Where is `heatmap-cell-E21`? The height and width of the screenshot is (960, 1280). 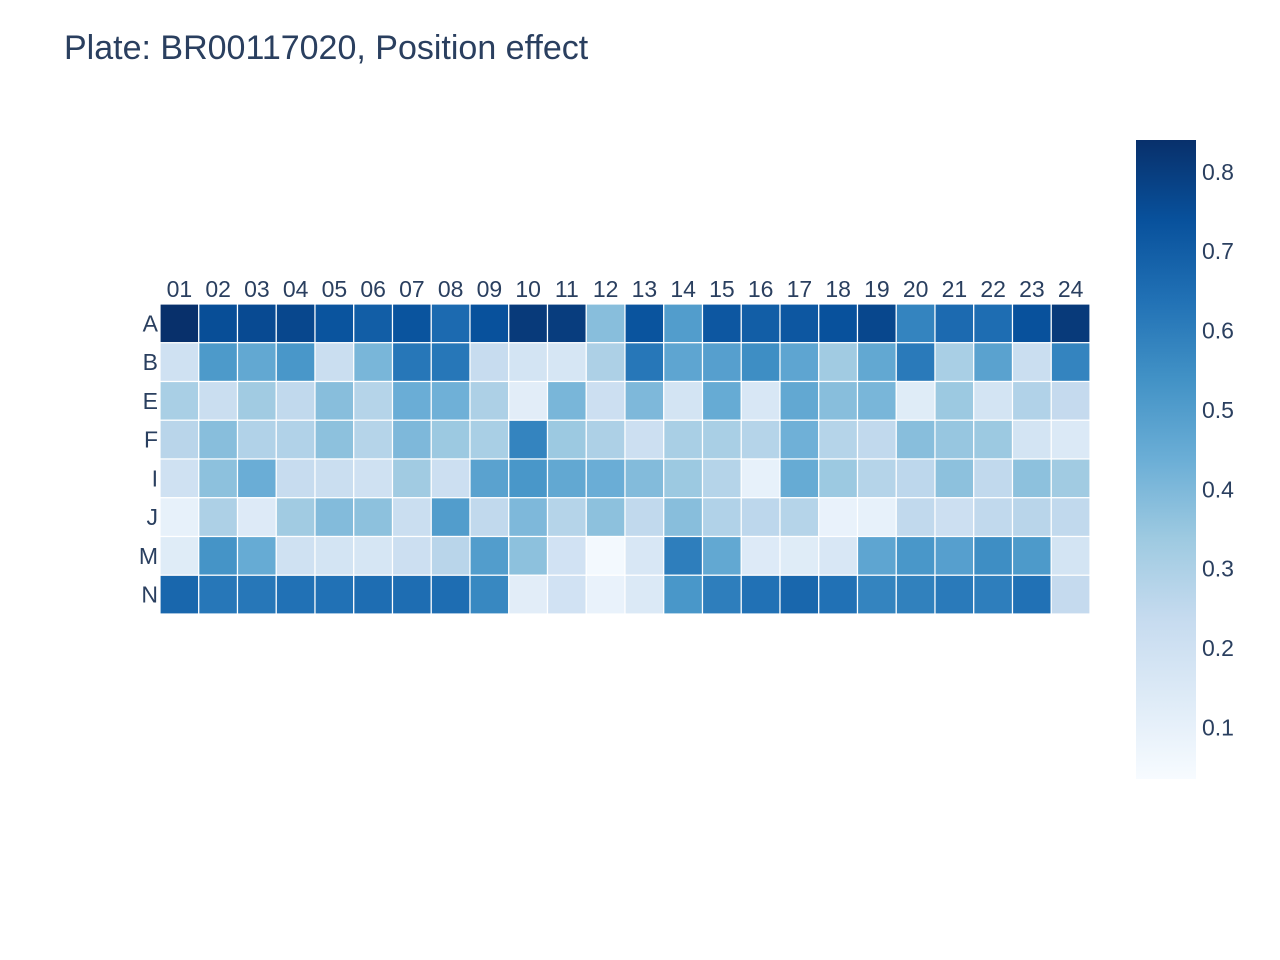
heatmap-cell-E21 is located at coordinates (954, 400).